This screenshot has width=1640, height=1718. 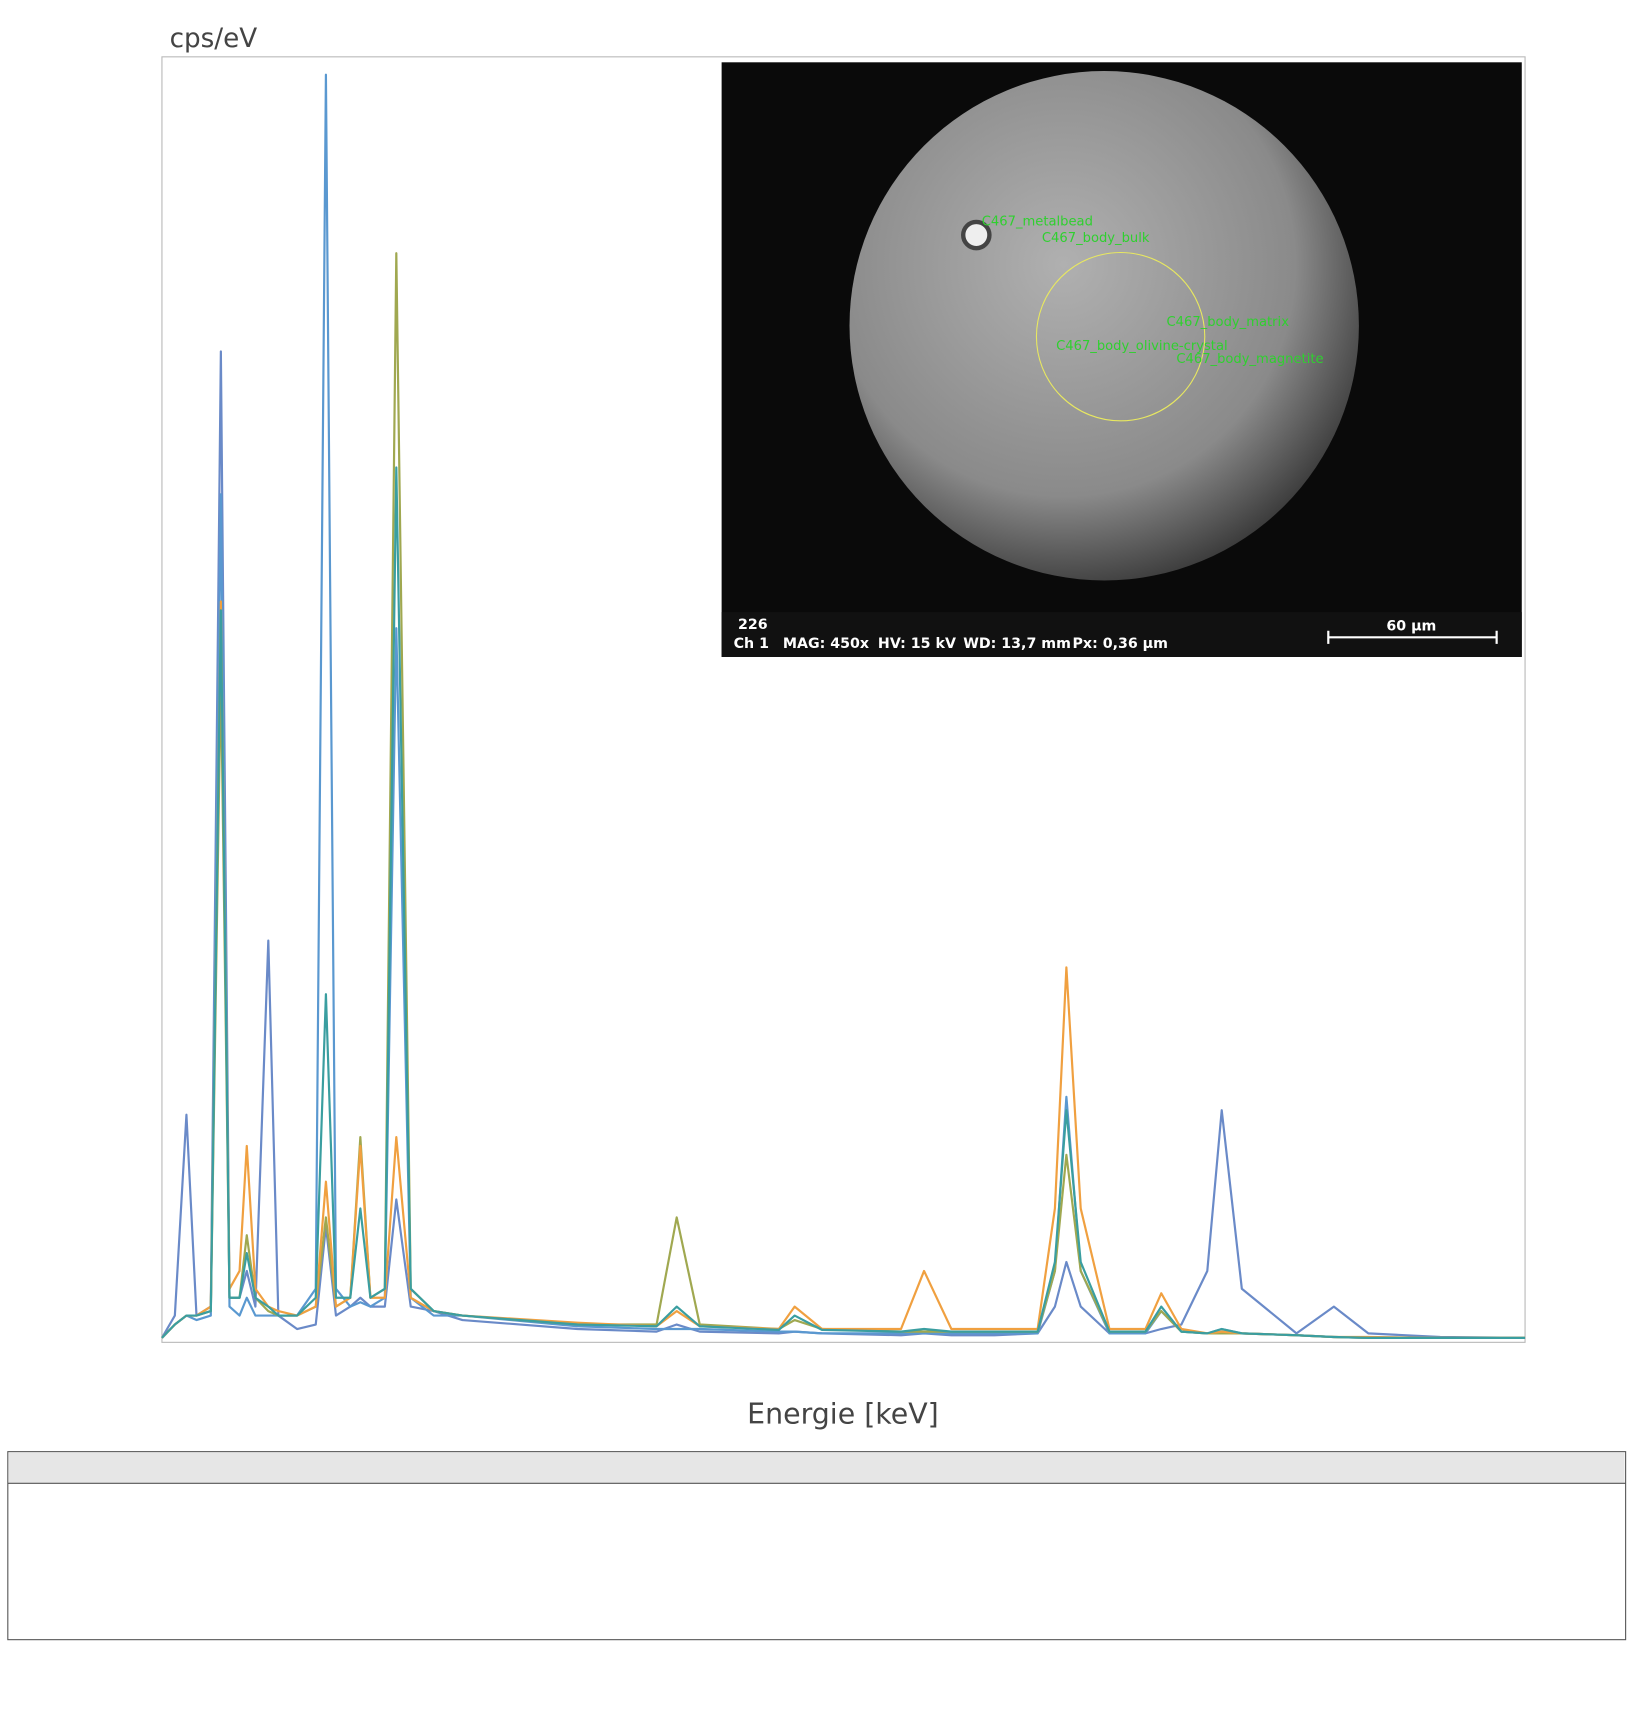 I want to click on sem-channel: Ch 1, so click(x=751, y=644).